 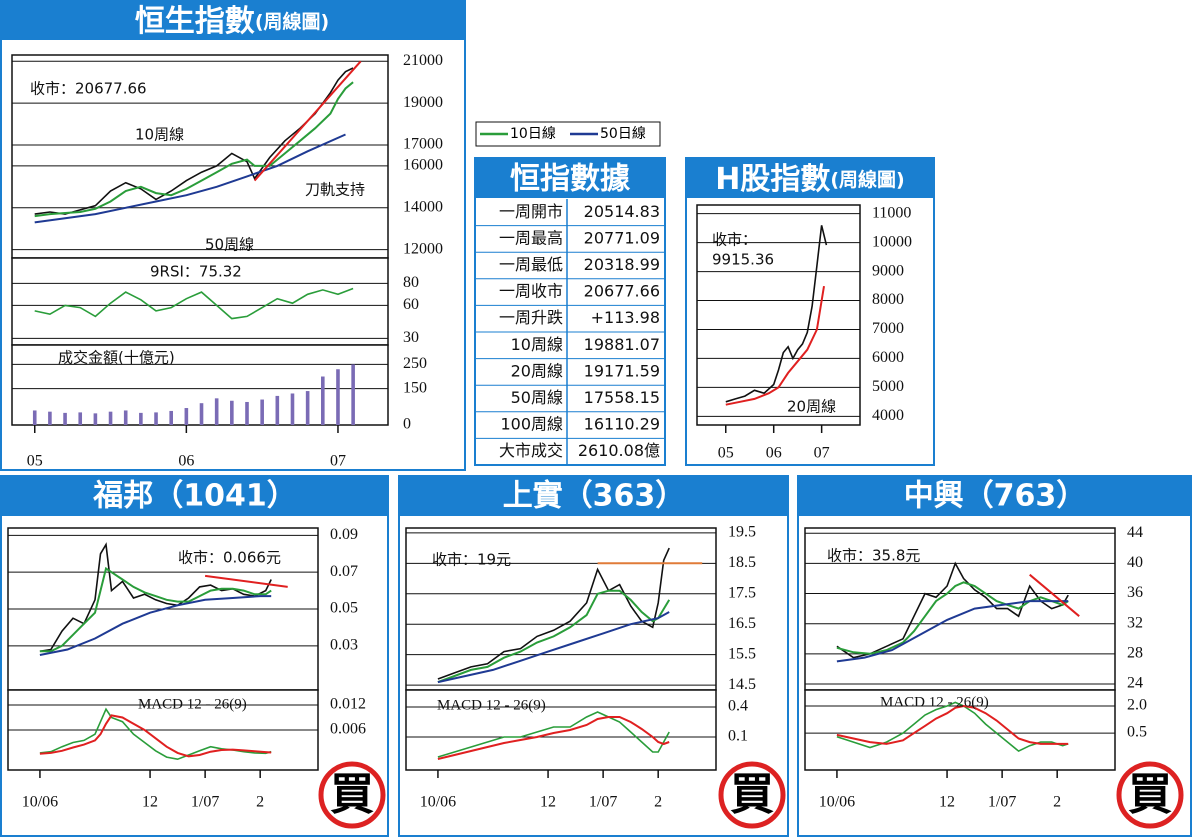 I want to click on y-tick-label: 0.4, so click(x=738, y=706).